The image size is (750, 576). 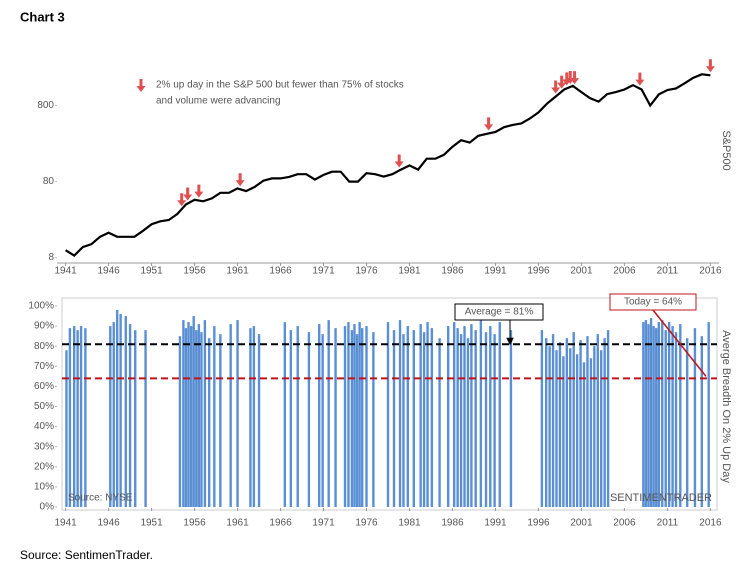 I want to click on annotation-box, so click(x=499, y=312).